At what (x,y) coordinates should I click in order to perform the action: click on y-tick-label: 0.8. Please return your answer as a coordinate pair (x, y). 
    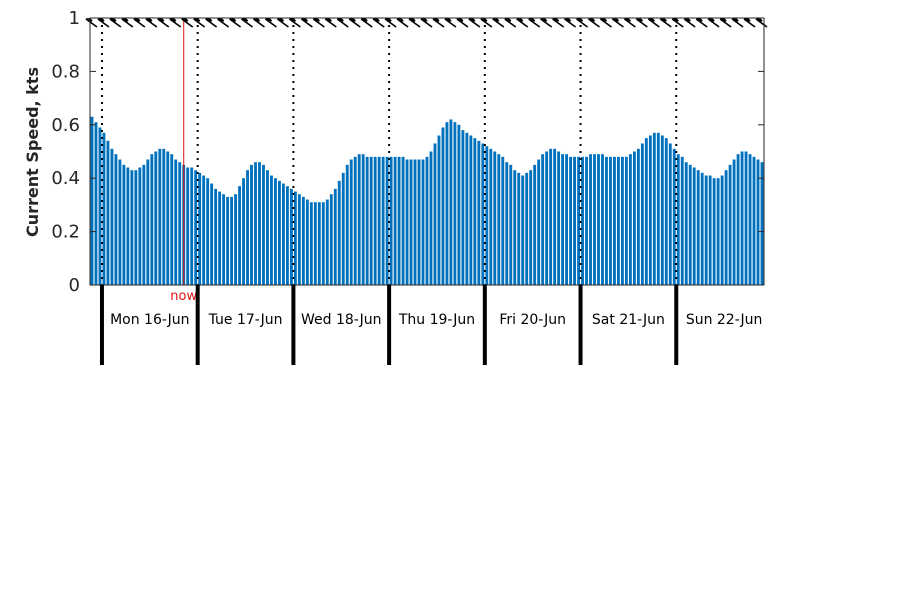
    Looking at the image, I should click on (65, 71).